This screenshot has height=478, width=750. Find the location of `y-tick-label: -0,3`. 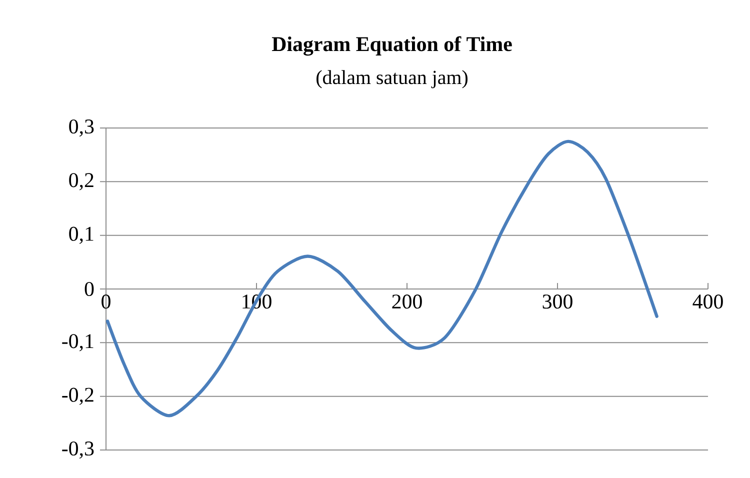

y-tick-label: -0,3 is located at coordinates (78, 450).